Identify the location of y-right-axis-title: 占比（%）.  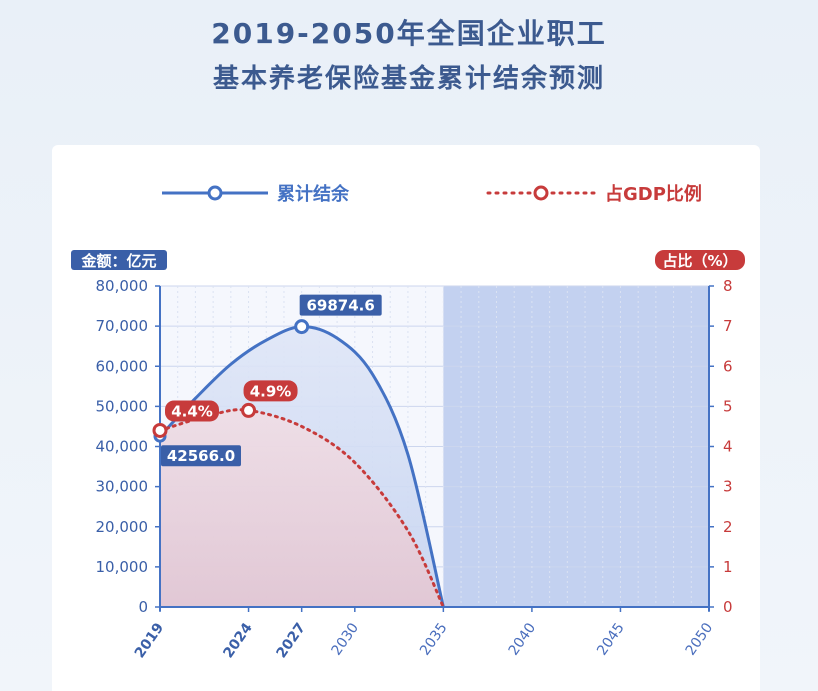
(699, 261).